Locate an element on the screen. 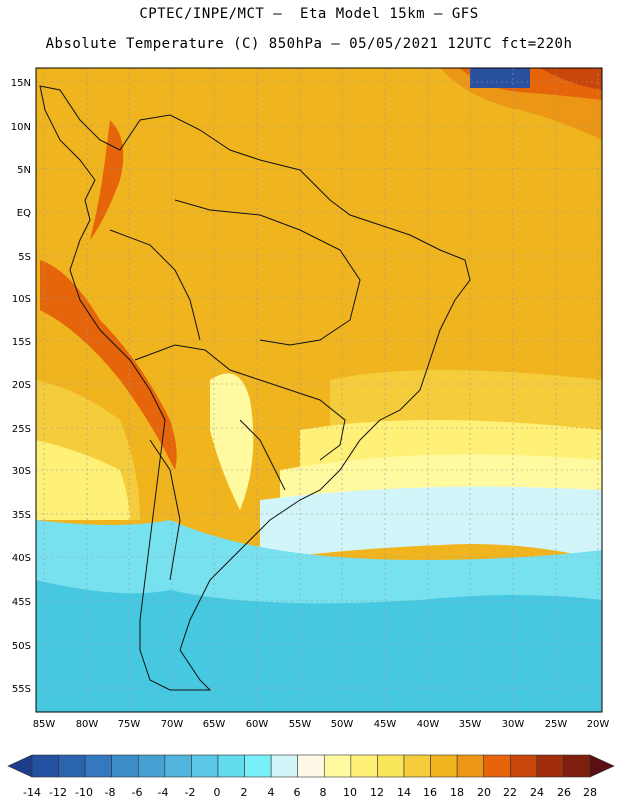  colorbar-arrow-high is located at coordinates (602, 766).